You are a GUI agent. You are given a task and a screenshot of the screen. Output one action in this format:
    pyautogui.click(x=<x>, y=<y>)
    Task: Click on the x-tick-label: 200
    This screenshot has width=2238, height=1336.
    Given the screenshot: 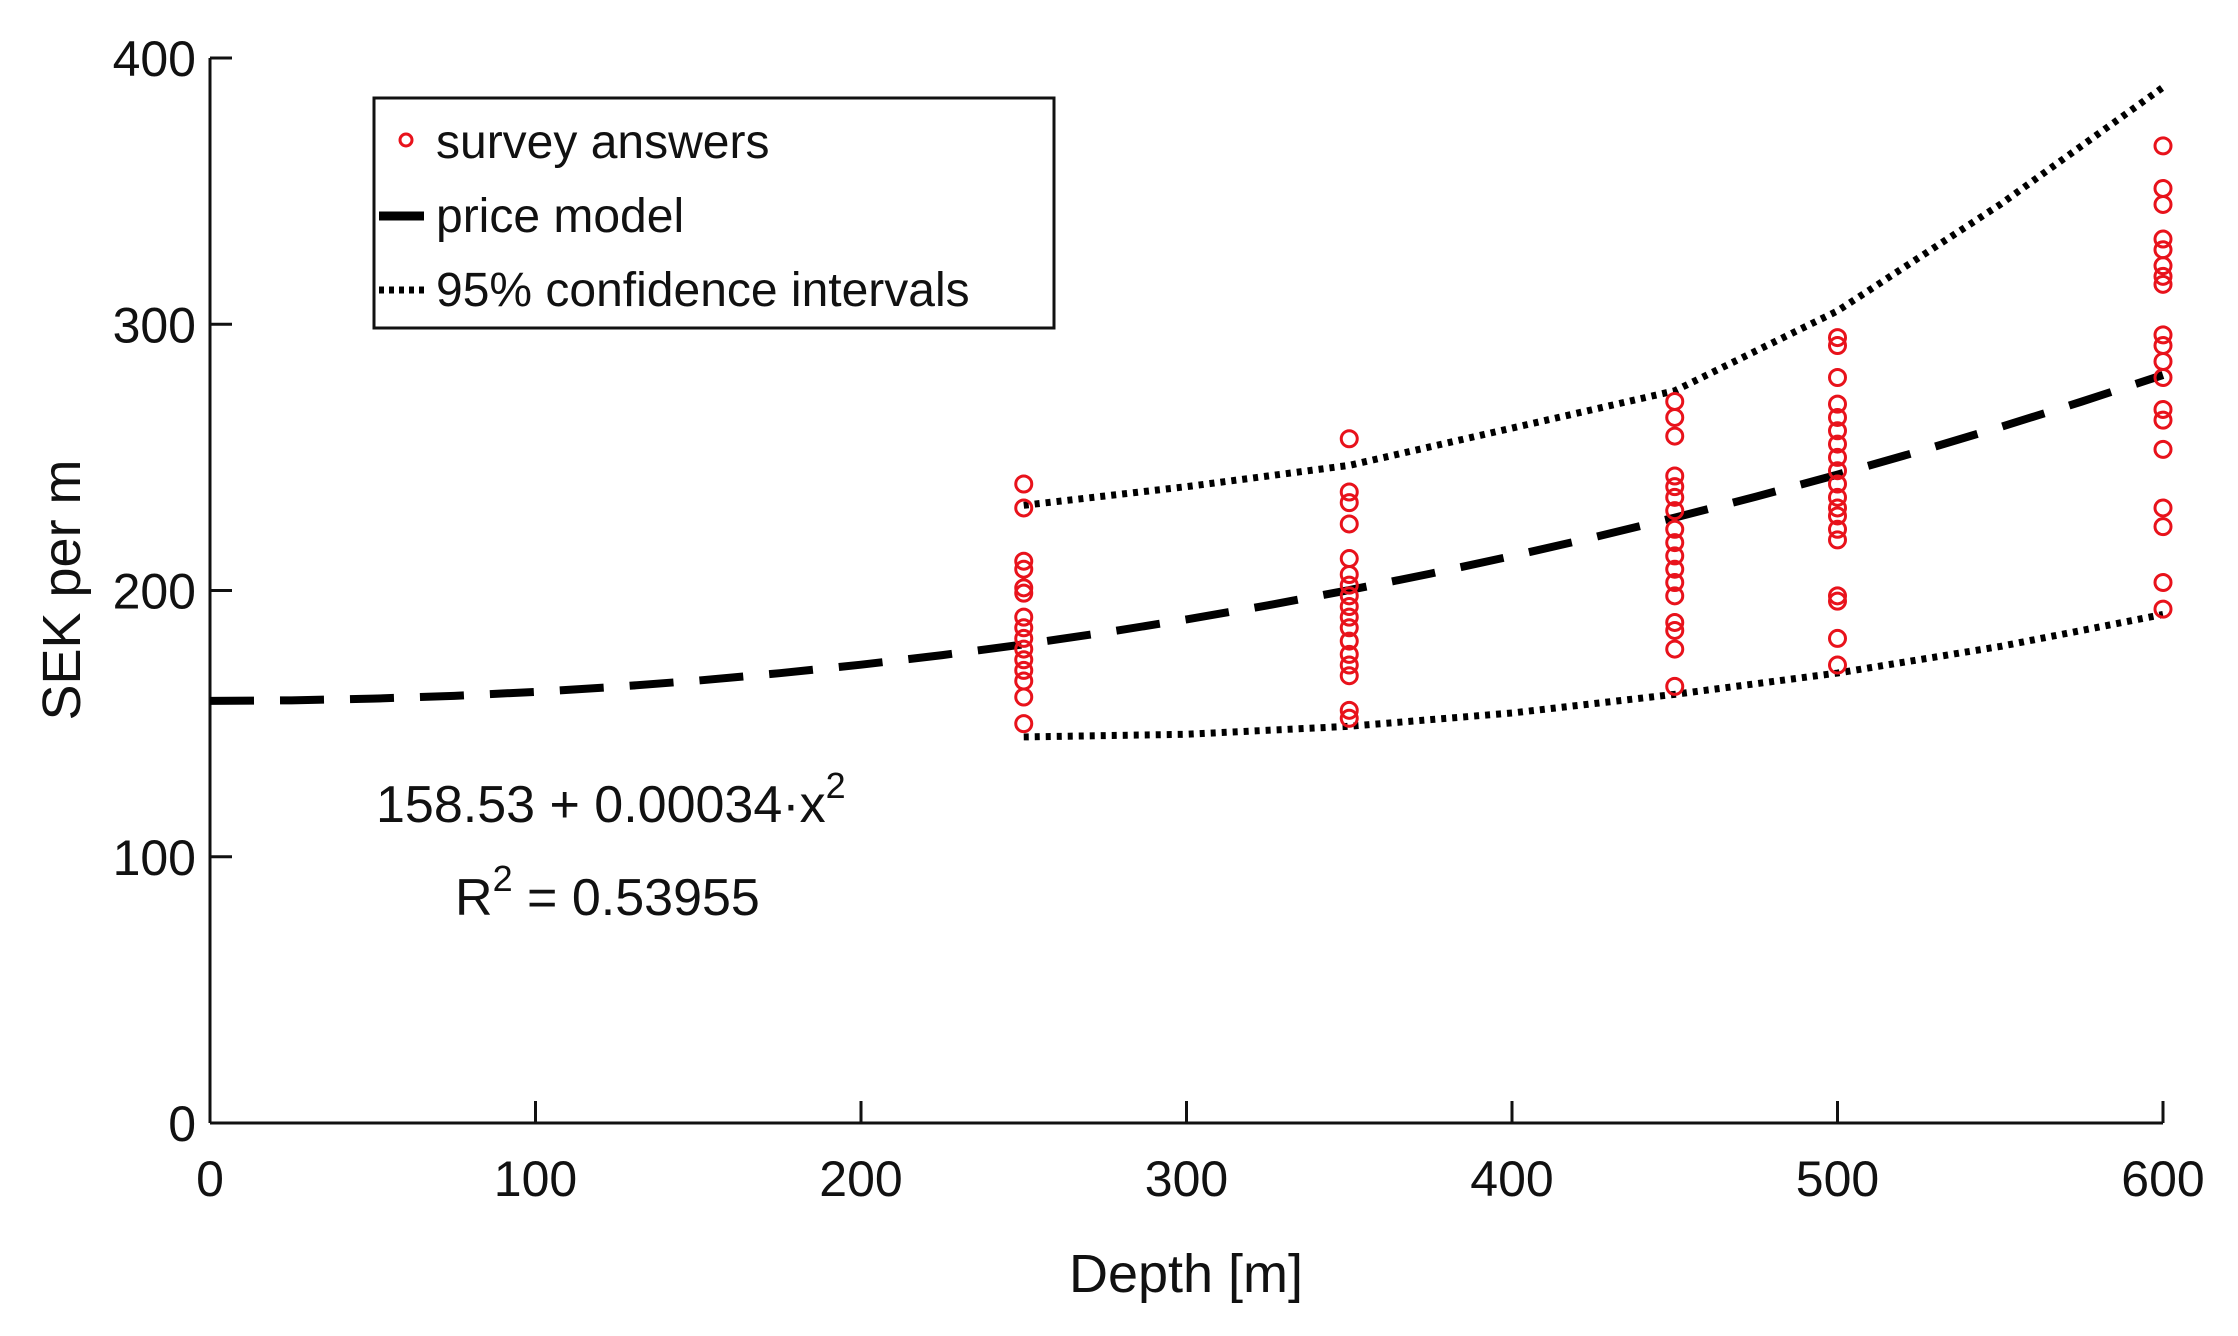 What is the action you would take?
    pyautogui.click(x=860, y=1179)
    